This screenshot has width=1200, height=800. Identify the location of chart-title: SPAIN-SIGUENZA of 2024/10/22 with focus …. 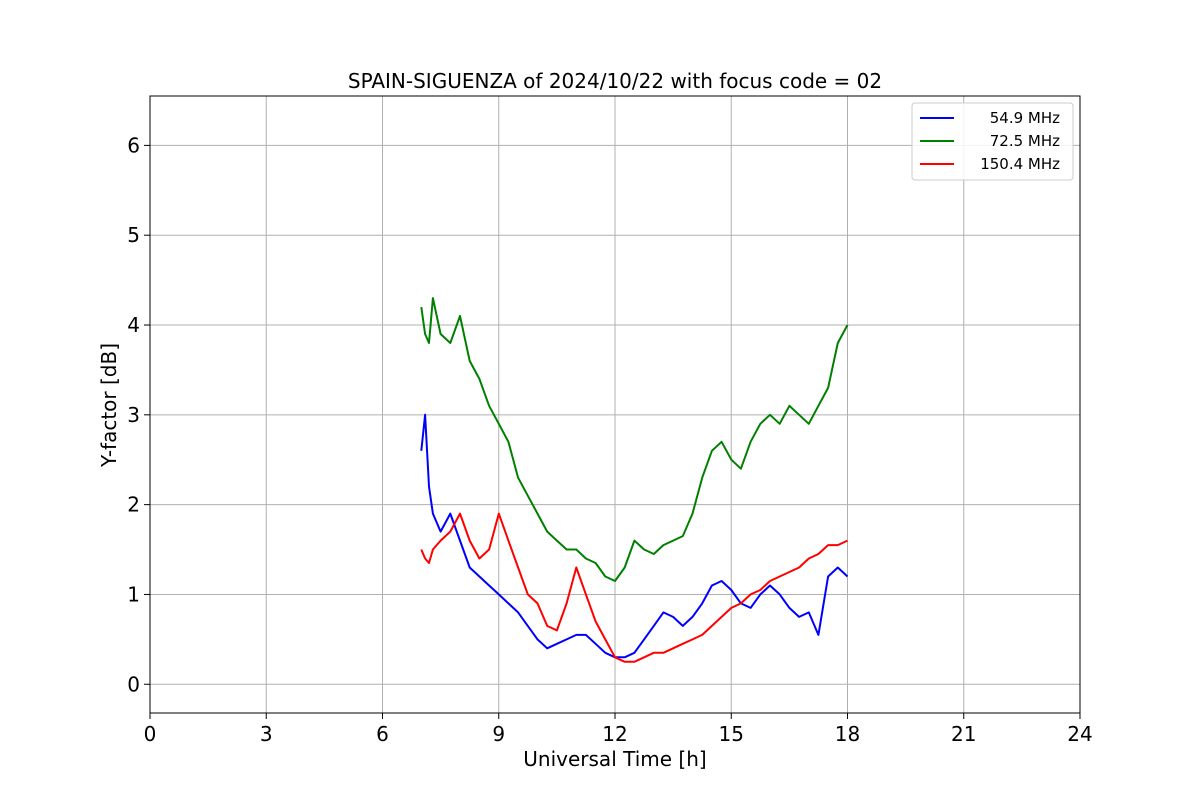
(615, 81).